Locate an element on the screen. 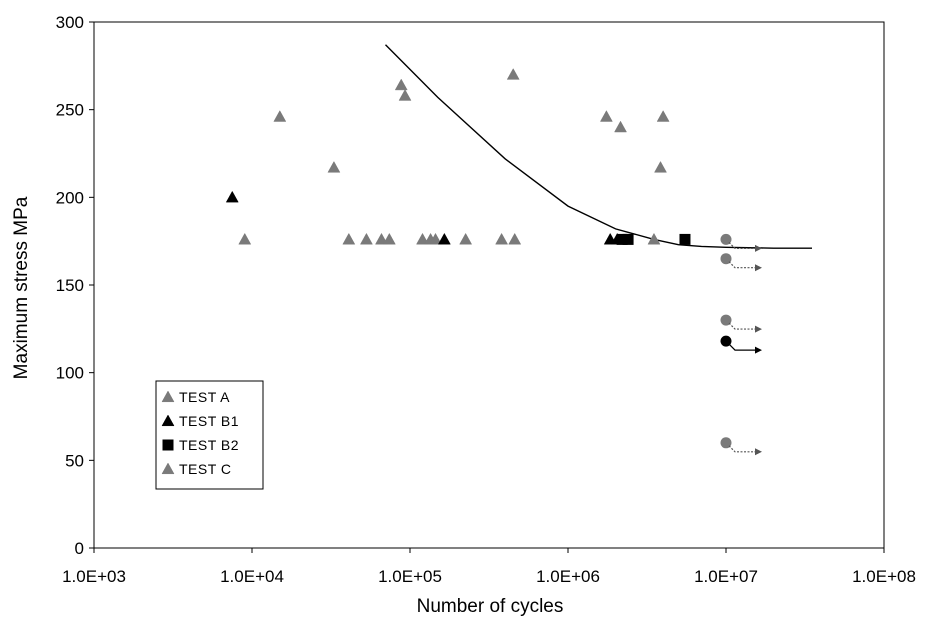  x-tick-label: 1.0E+06 is located at coordinates (568, 576).